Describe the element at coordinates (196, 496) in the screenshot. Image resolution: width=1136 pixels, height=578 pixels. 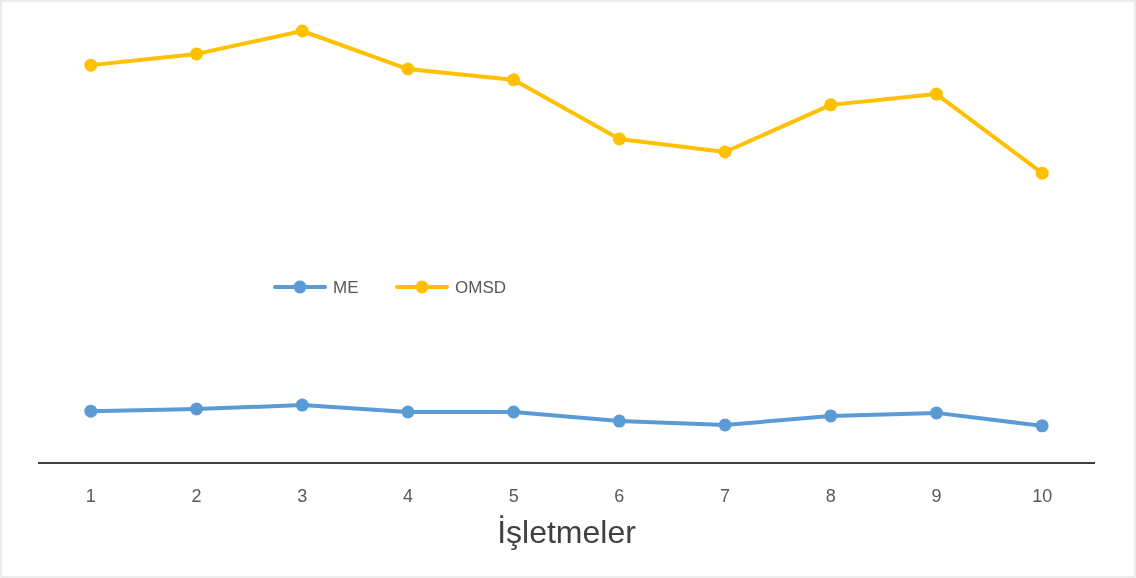
I see `x-tick-label: 2` at that location.